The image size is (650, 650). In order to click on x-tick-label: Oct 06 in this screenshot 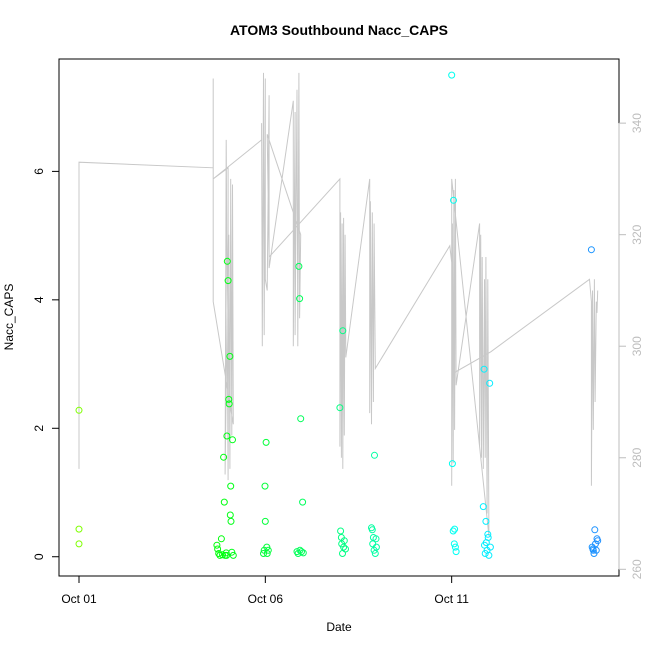, I will do `click(266, 599)`.